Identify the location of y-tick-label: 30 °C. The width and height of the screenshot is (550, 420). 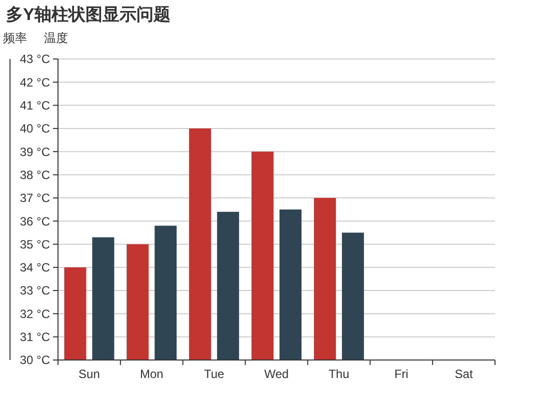
(35, 360).